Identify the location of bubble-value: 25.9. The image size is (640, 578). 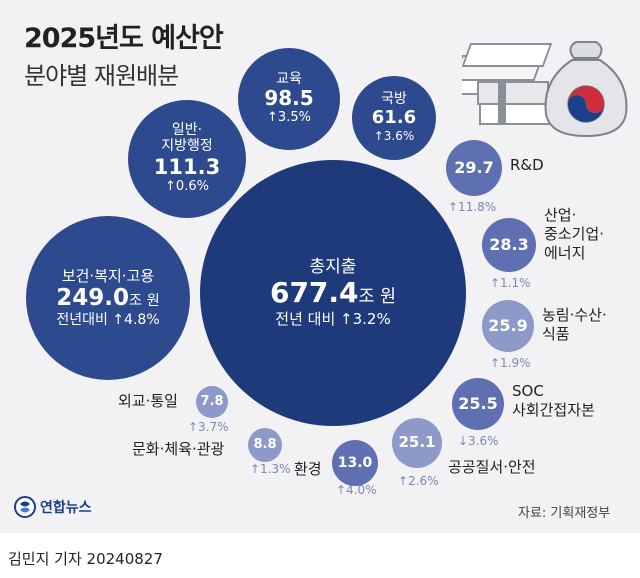
(508, 325).